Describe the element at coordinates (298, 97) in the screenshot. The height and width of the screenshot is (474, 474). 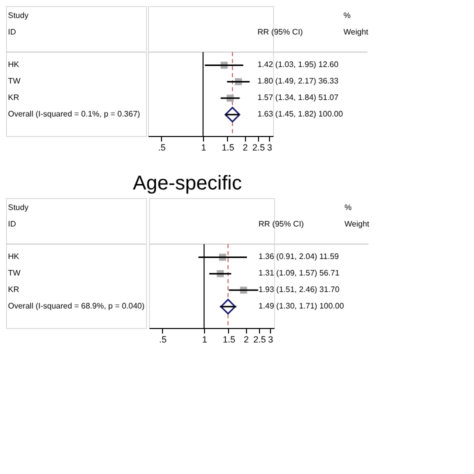
I see `data-label: 1.57 (1.34, 1.84) 51.07` at that location.